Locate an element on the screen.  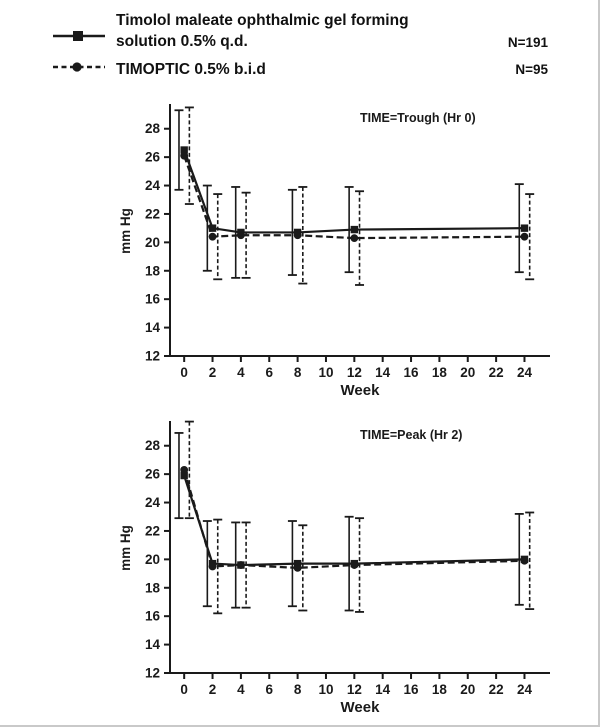
legend-label-timoptic: TIMOPTIC 0.5% b.i.d is located at coordinates (191, 69).